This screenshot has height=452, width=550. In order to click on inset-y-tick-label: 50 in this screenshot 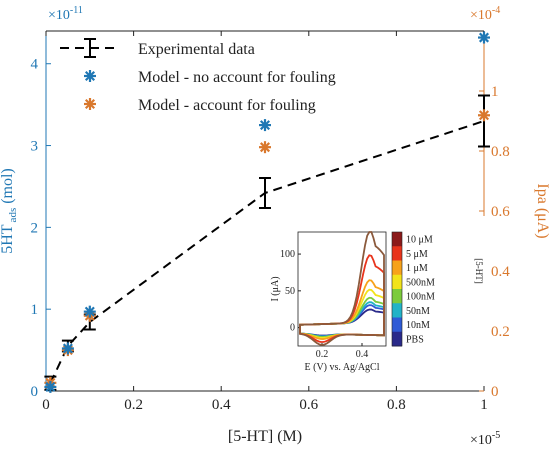, I will do `click(290, 291)`.